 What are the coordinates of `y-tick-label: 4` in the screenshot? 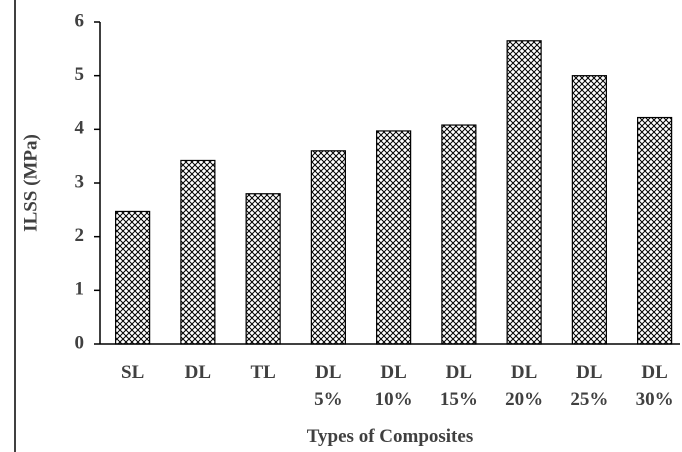 It's located at (80, 128).